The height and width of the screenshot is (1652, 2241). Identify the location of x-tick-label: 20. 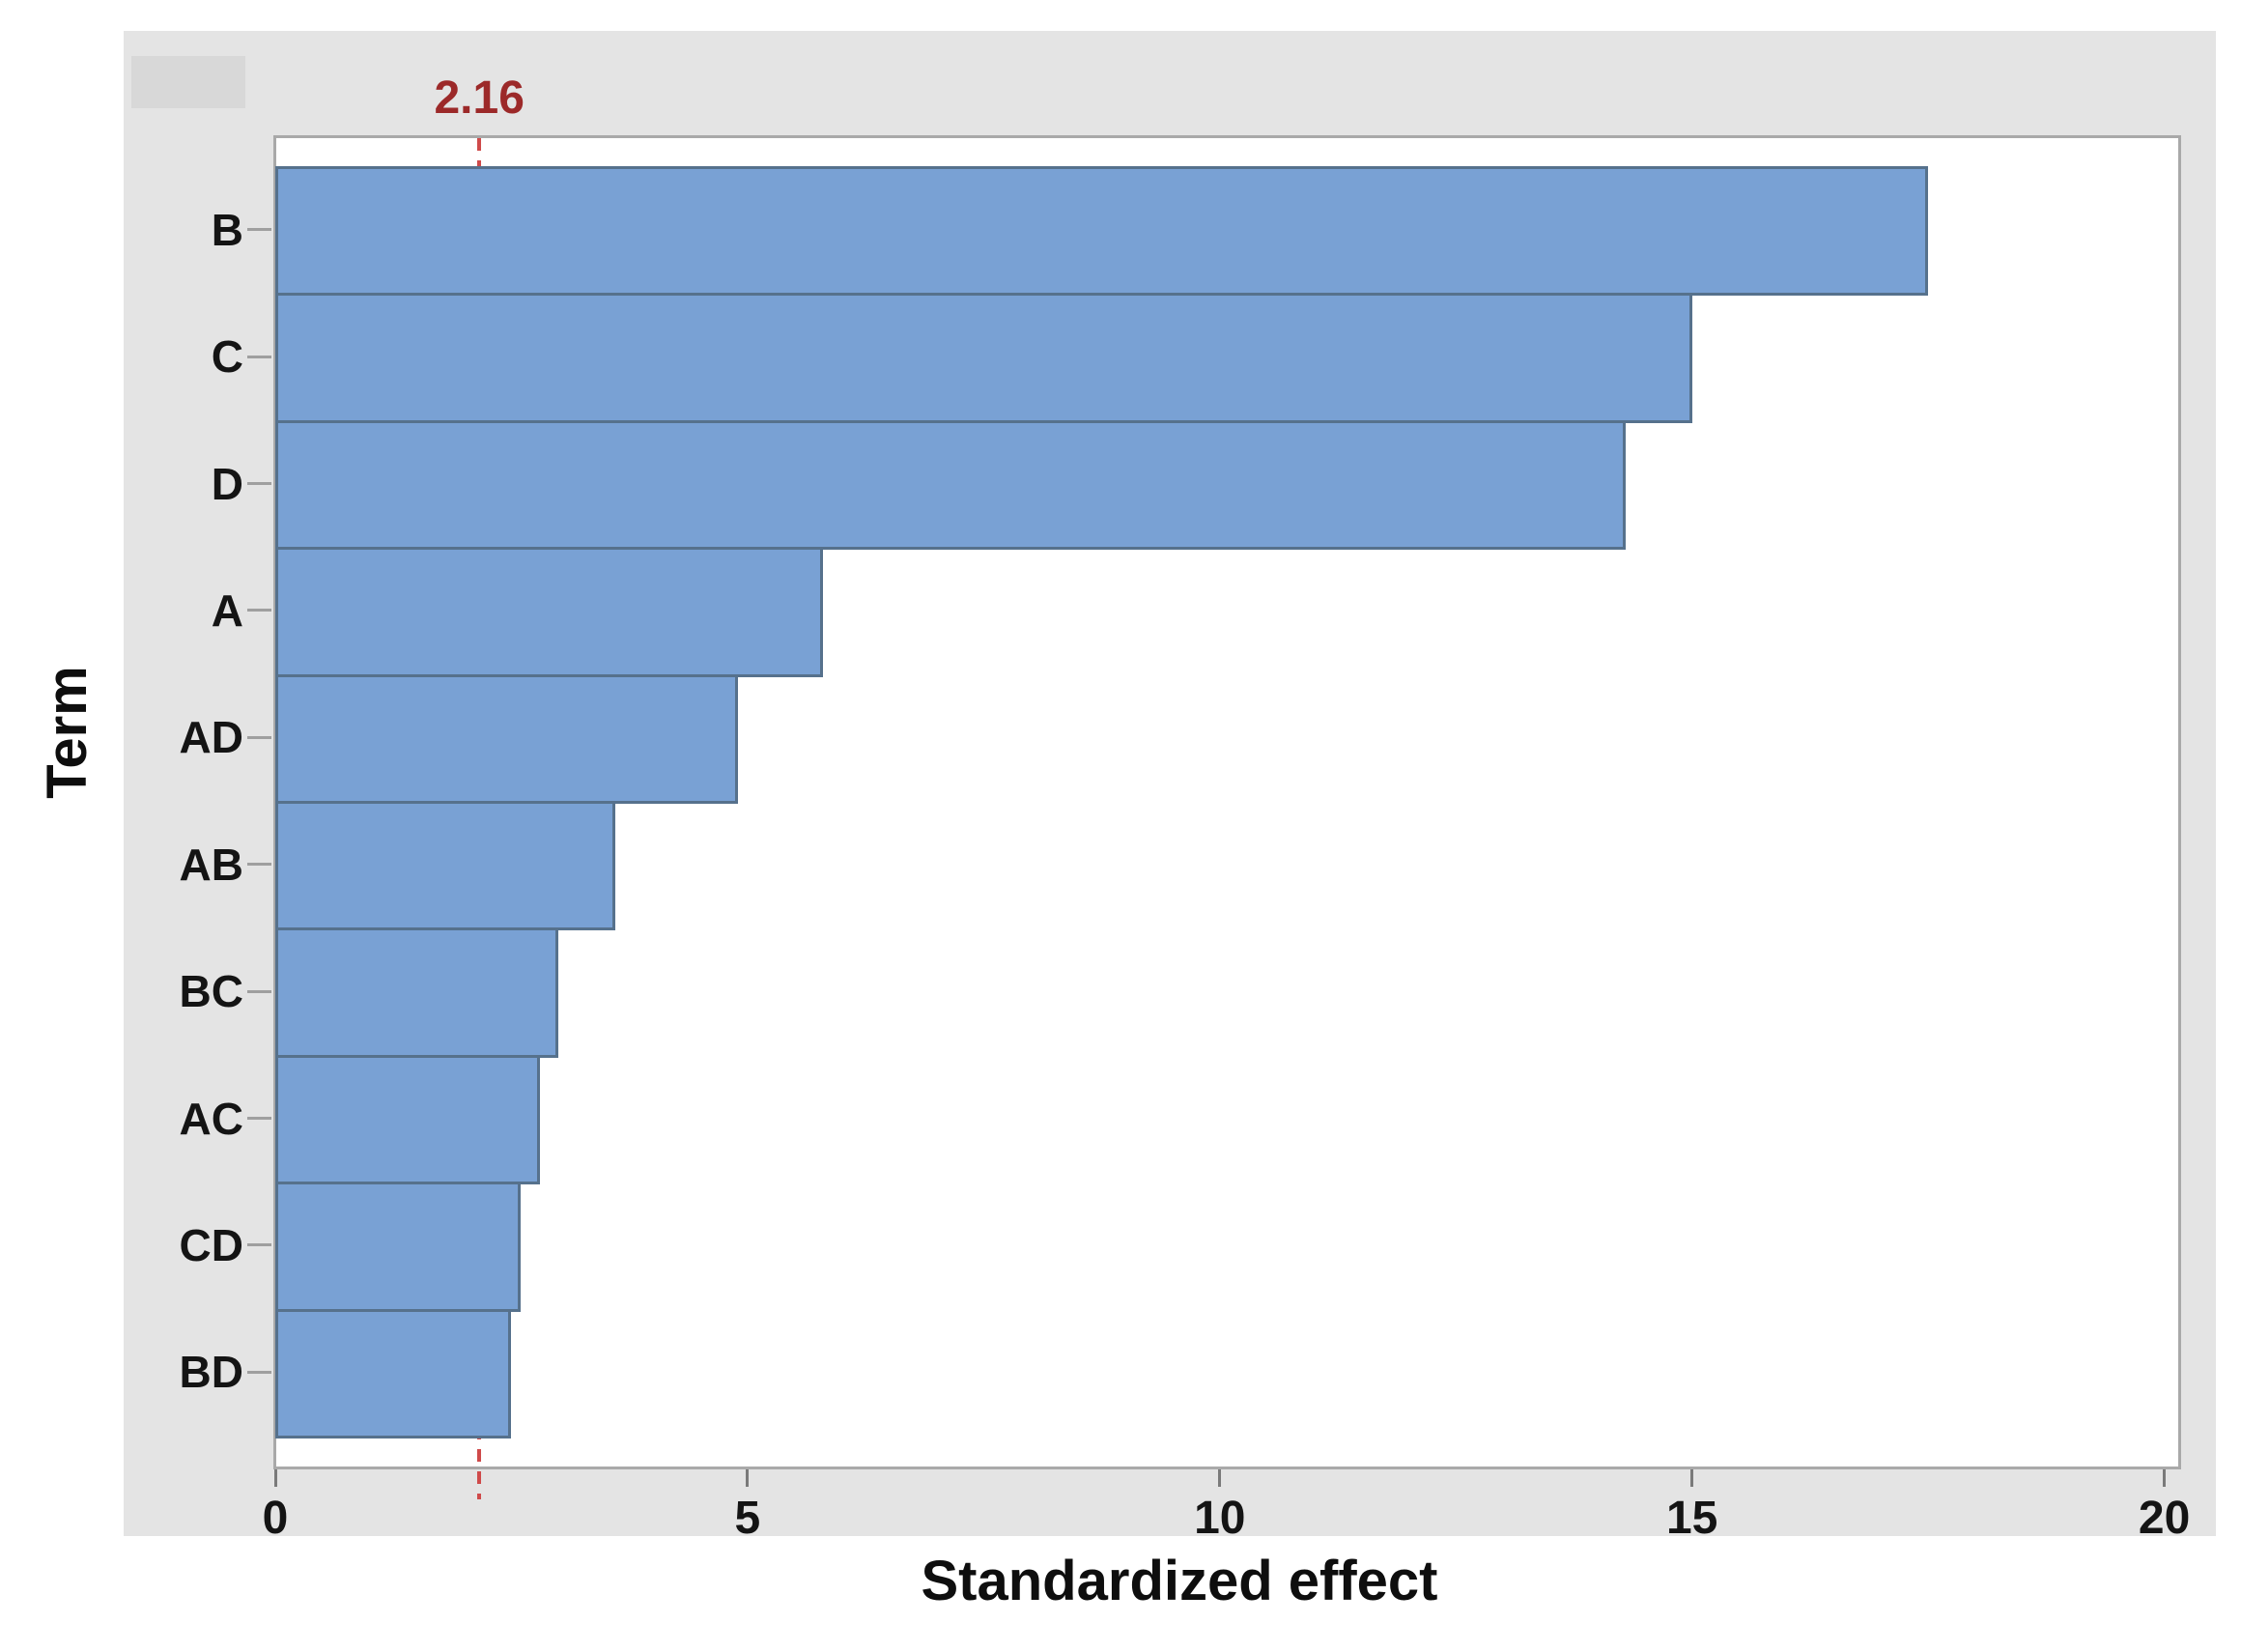
(2165, 1518).